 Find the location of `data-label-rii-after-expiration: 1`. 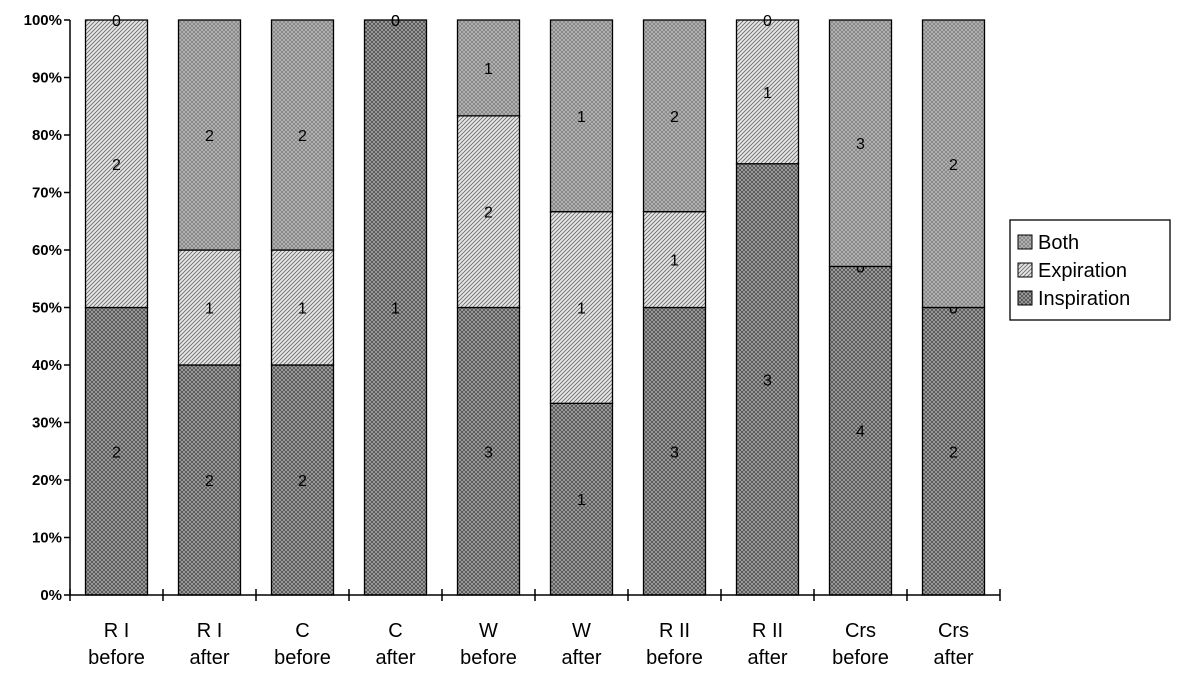

data-label-rii-after-expiration: 1 is located at coordinates (767, 93).